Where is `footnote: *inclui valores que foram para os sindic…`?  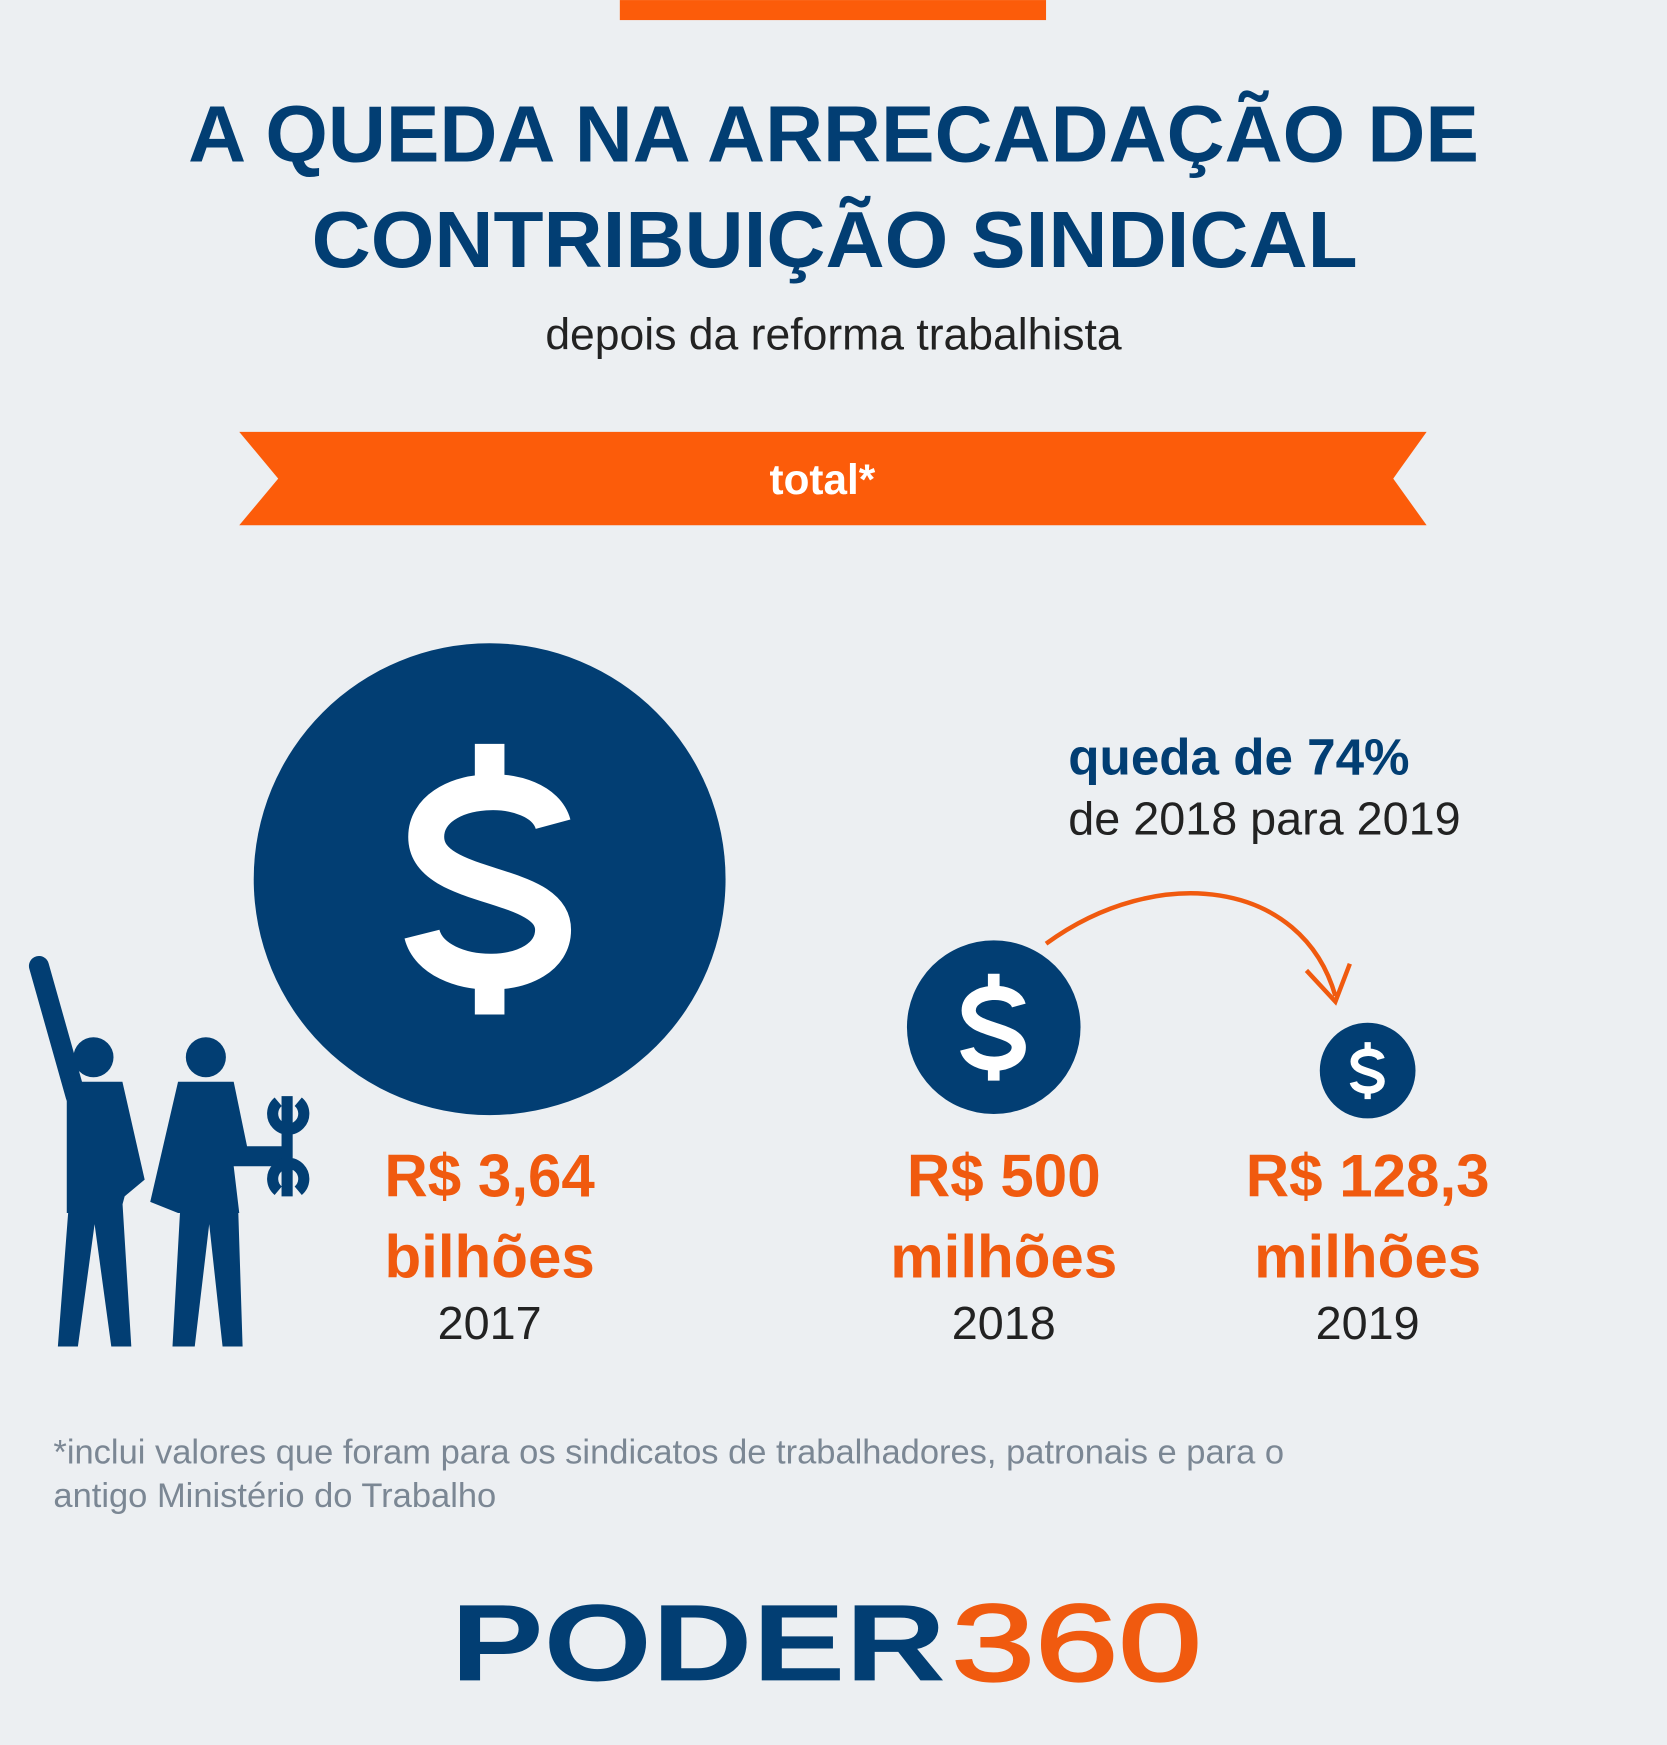
footnote: *inclui valores que foram para os sindic… is located at coordinates (668, 1452).